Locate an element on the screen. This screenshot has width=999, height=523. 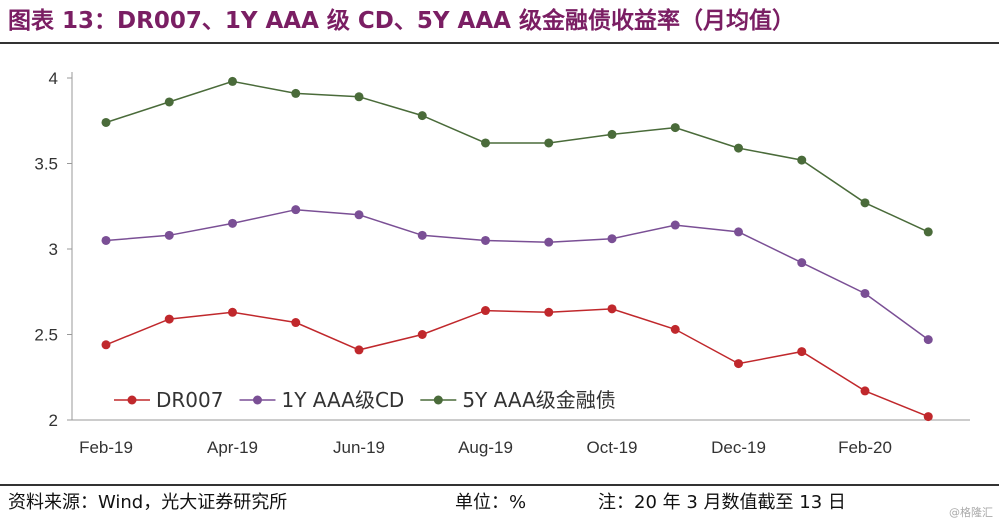
x-tick-label: Jun-19 is located at coordinates (359, 447).